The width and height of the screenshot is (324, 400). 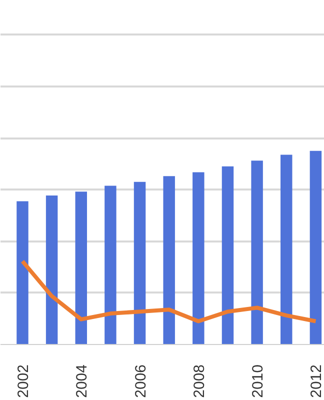 What do you see at coordinates (141, 381) in the screenshot?
I see `x-tick-label: 2006` at bounding box center [141, 381].